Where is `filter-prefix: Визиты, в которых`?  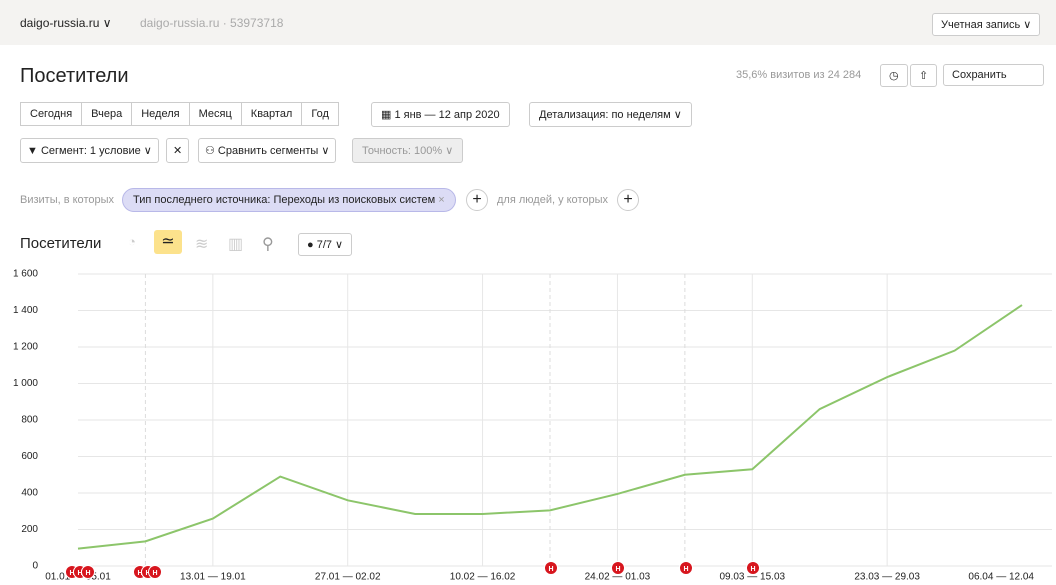
filter-prefix: Визиты, в которых is located at coordinates (67, 200).